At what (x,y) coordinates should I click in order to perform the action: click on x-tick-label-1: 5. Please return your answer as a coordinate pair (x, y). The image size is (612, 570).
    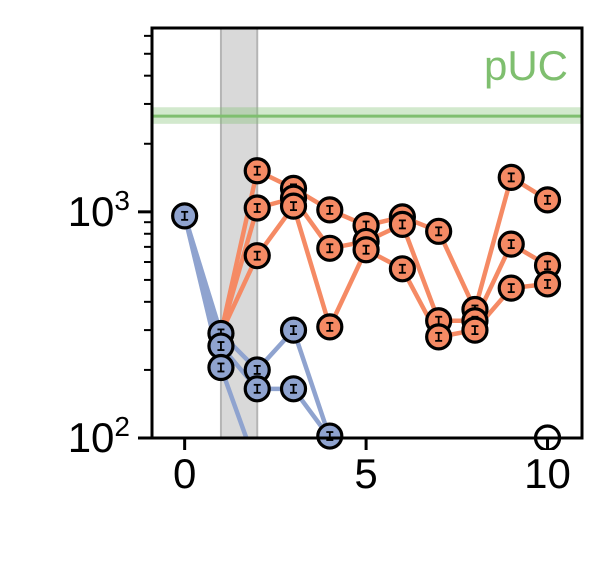
    Looking at the image, I should click on (365, 473).